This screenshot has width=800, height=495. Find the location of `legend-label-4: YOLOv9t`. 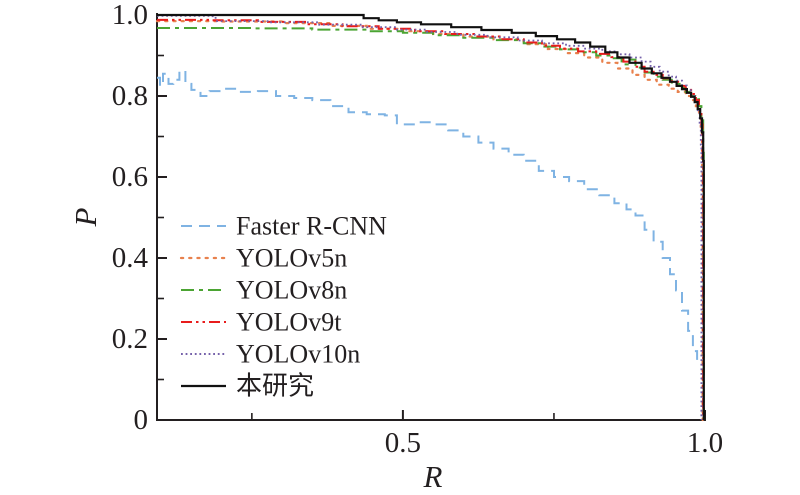

legend-label-4: YOLOv9t is located at coordinates (289, 322).